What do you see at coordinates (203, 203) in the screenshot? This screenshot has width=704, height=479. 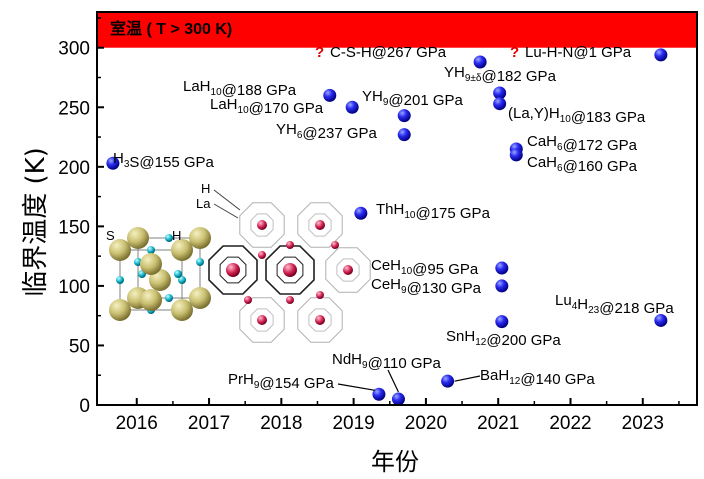 I see `inset-la-label: La` at bounding box center [203, 203].